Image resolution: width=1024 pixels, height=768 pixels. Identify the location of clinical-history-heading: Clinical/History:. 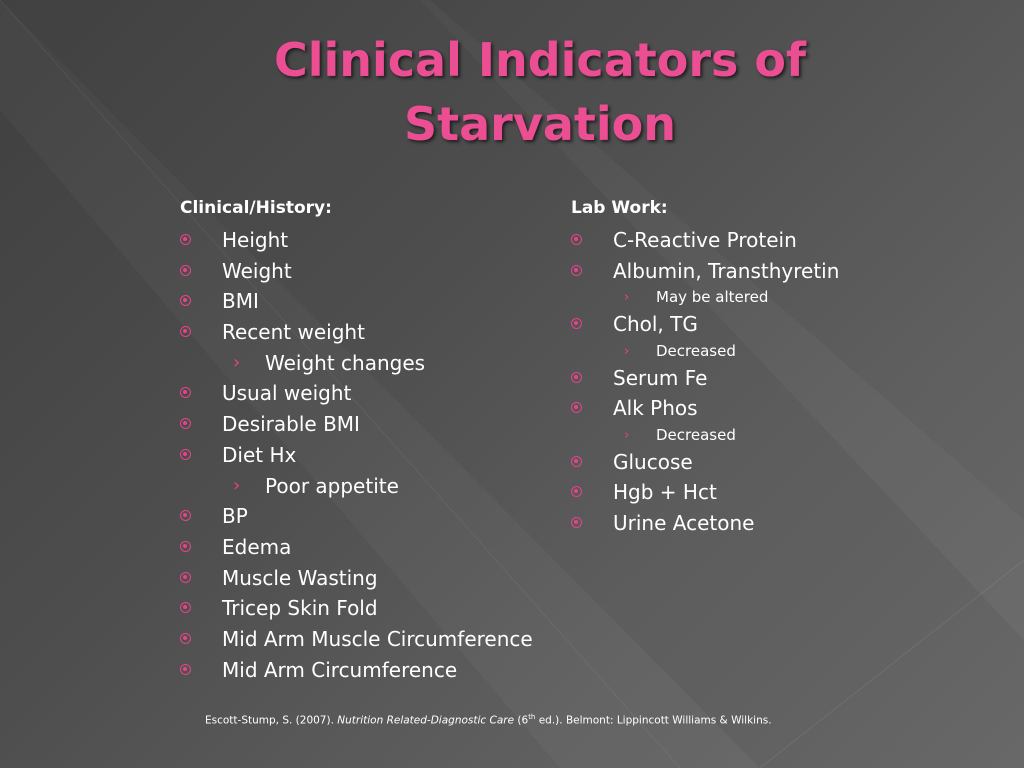
(256, 208).